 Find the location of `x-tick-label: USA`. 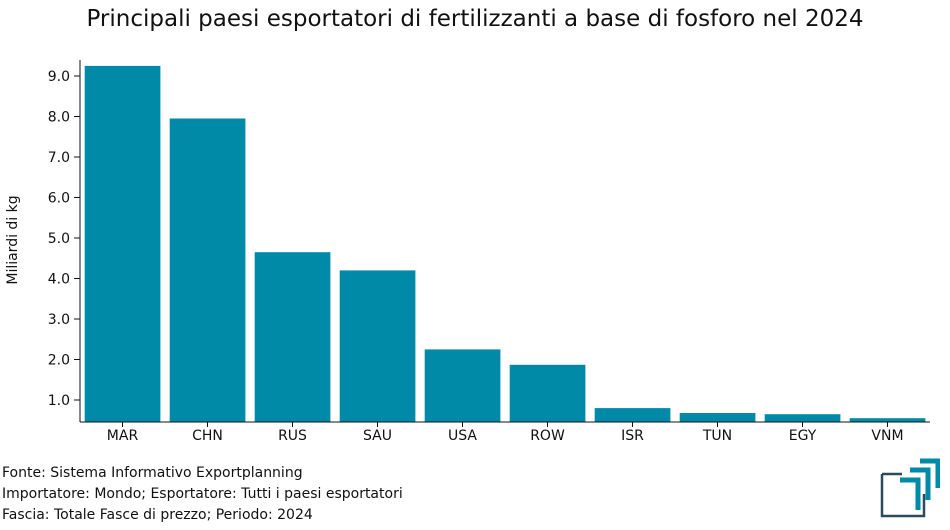

x-tick-label: USA is located at coordinates (462, 436).